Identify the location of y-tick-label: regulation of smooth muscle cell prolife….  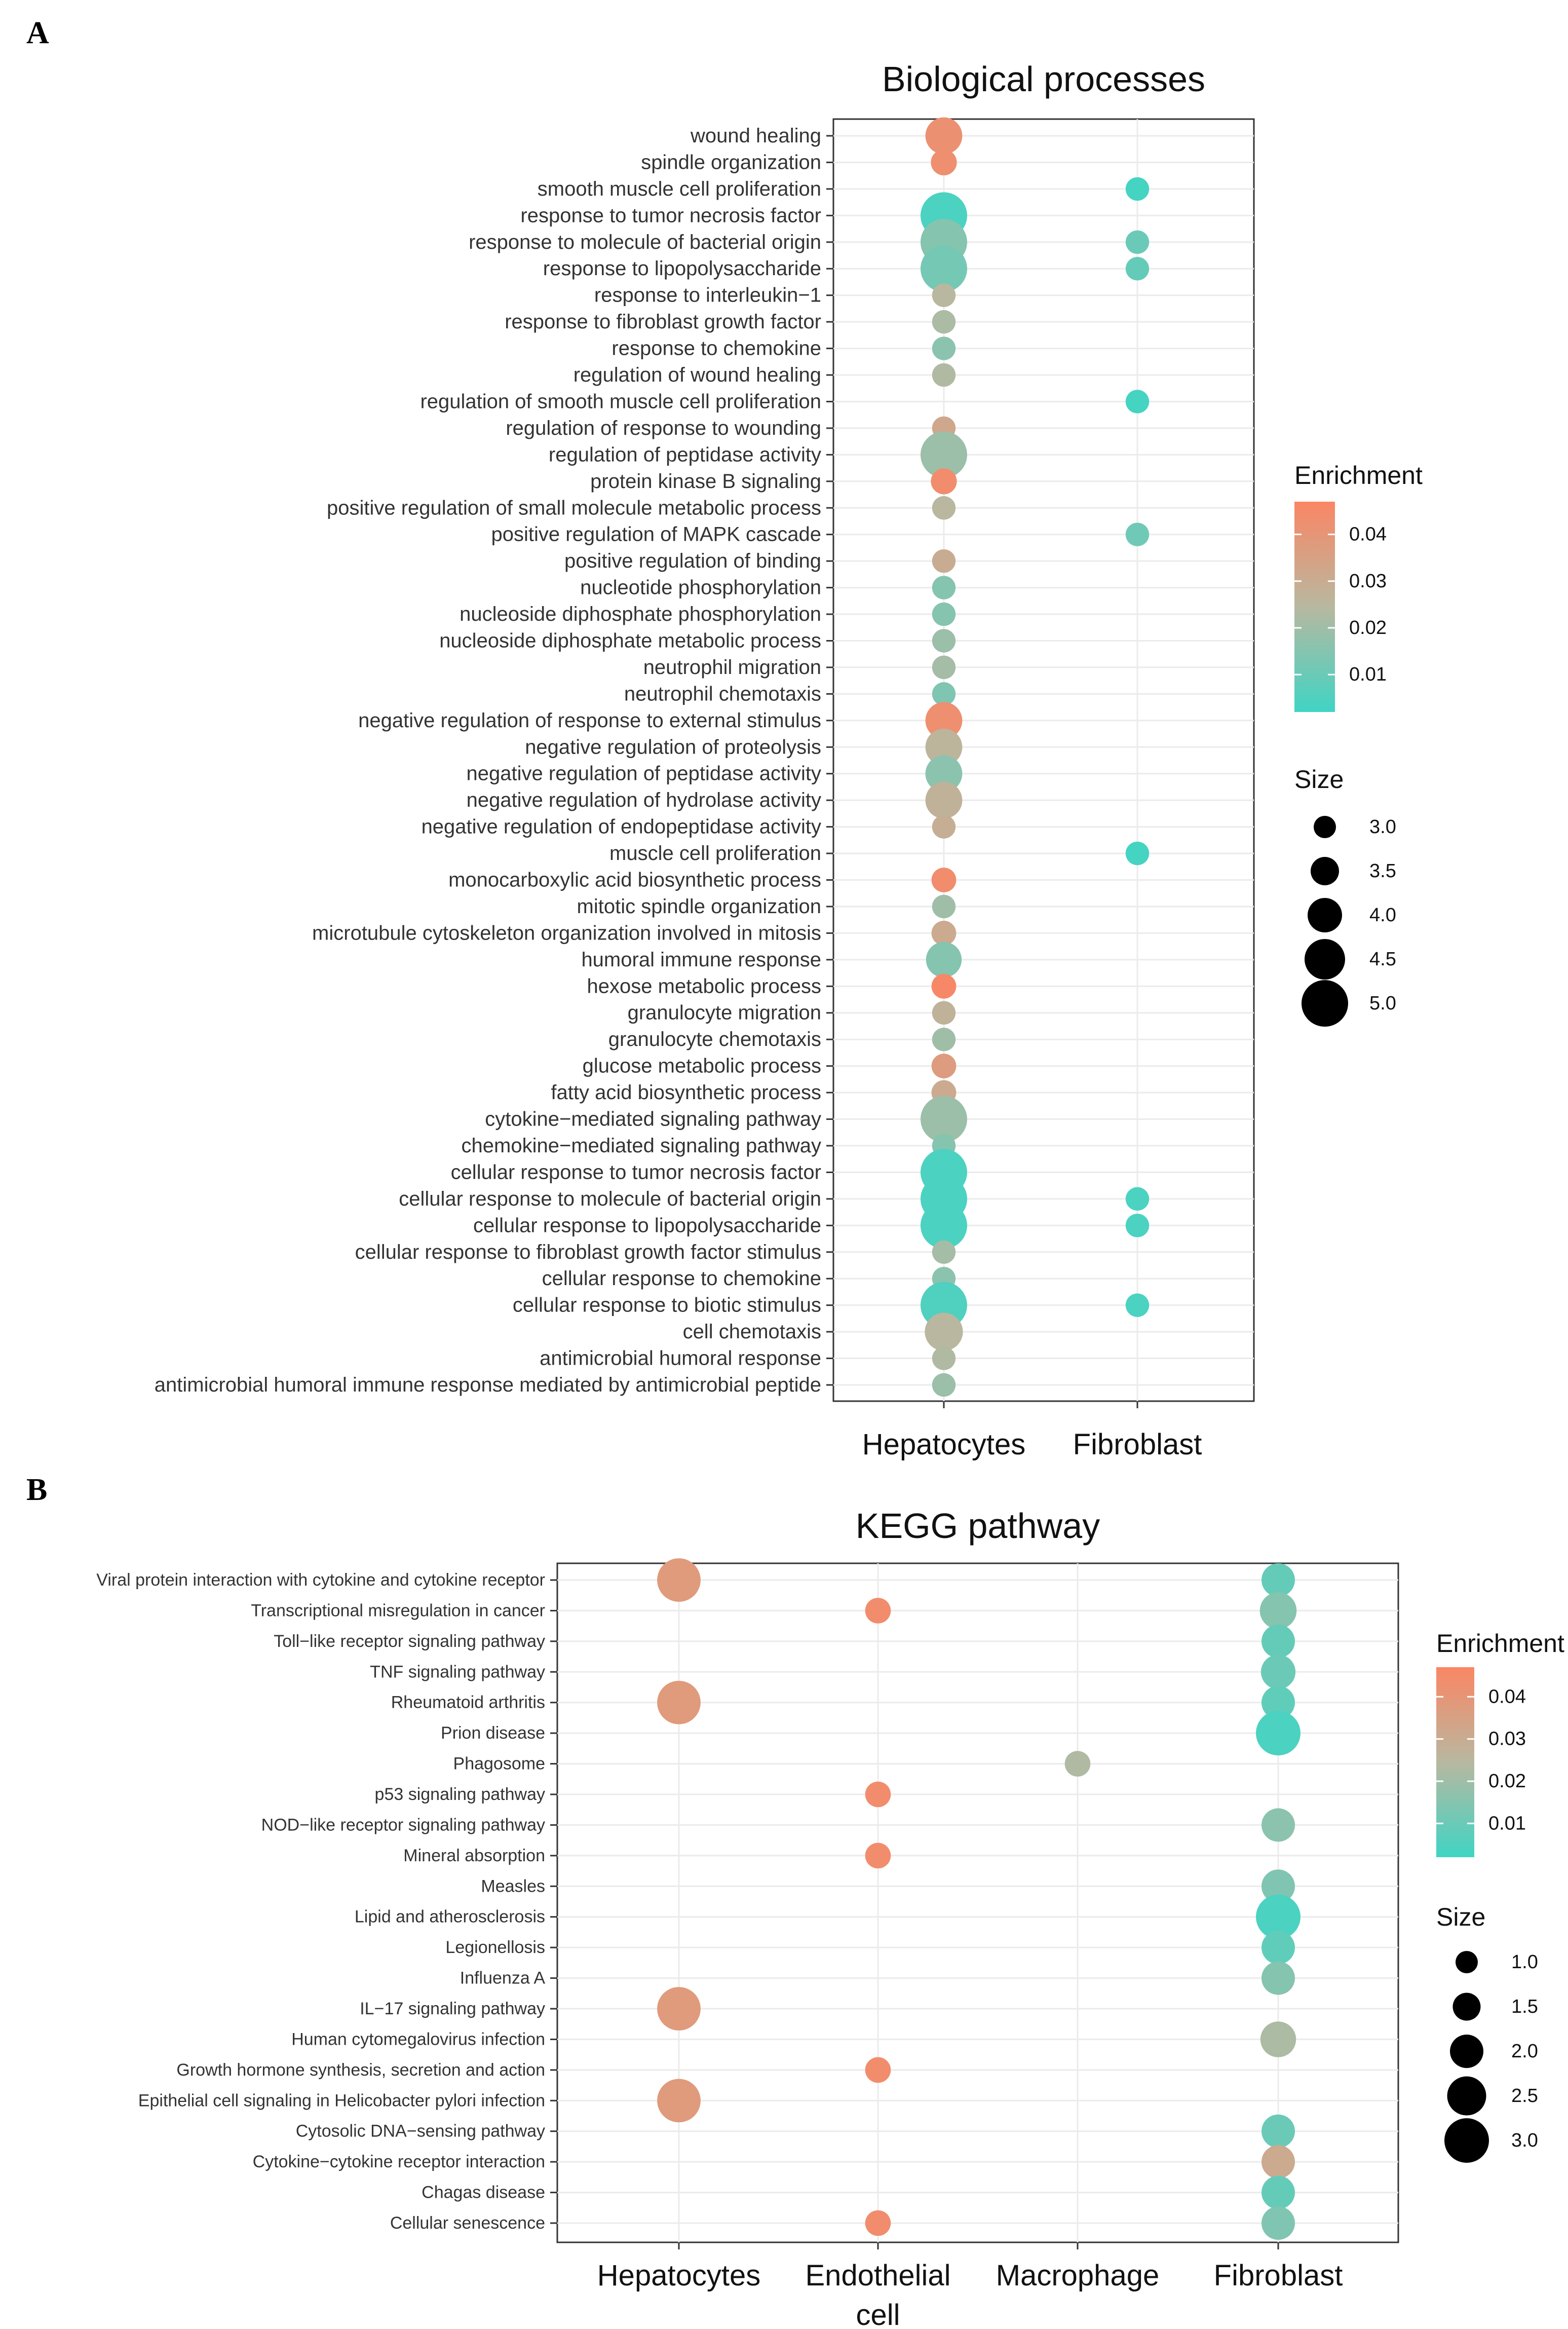
(620, 401).